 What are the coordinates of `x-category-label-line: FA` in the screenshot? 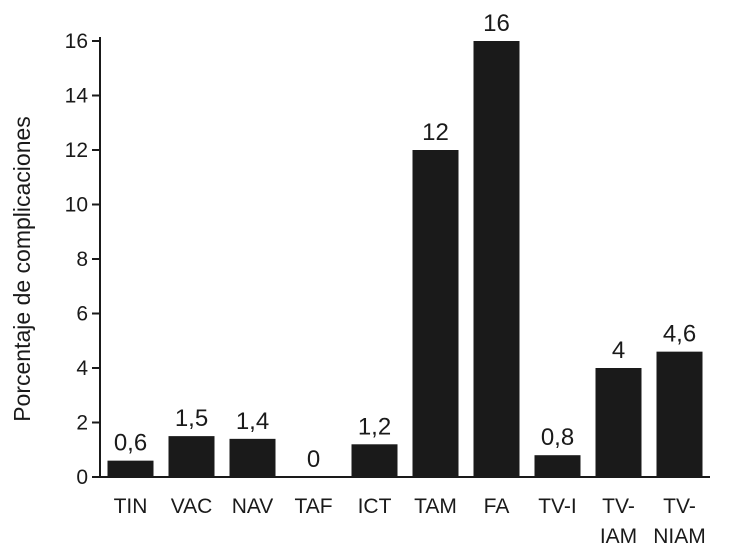 It's located at (497, 506).